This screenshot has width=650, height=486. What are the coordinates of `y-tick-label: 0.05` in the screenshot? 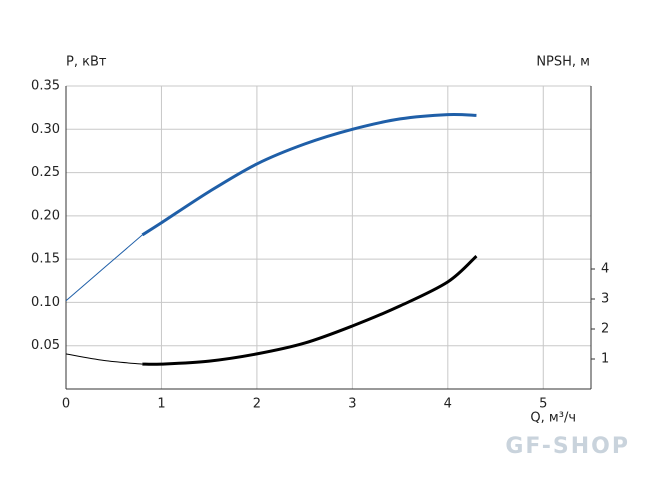 It's located at (45, 345).